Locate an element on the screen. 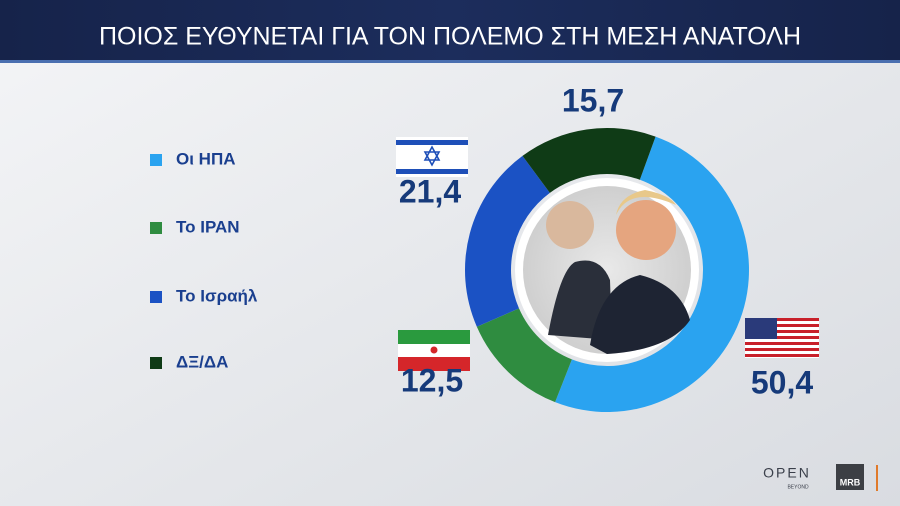 The image size is (900, 506). header-line is located at coordinates (450, 61).